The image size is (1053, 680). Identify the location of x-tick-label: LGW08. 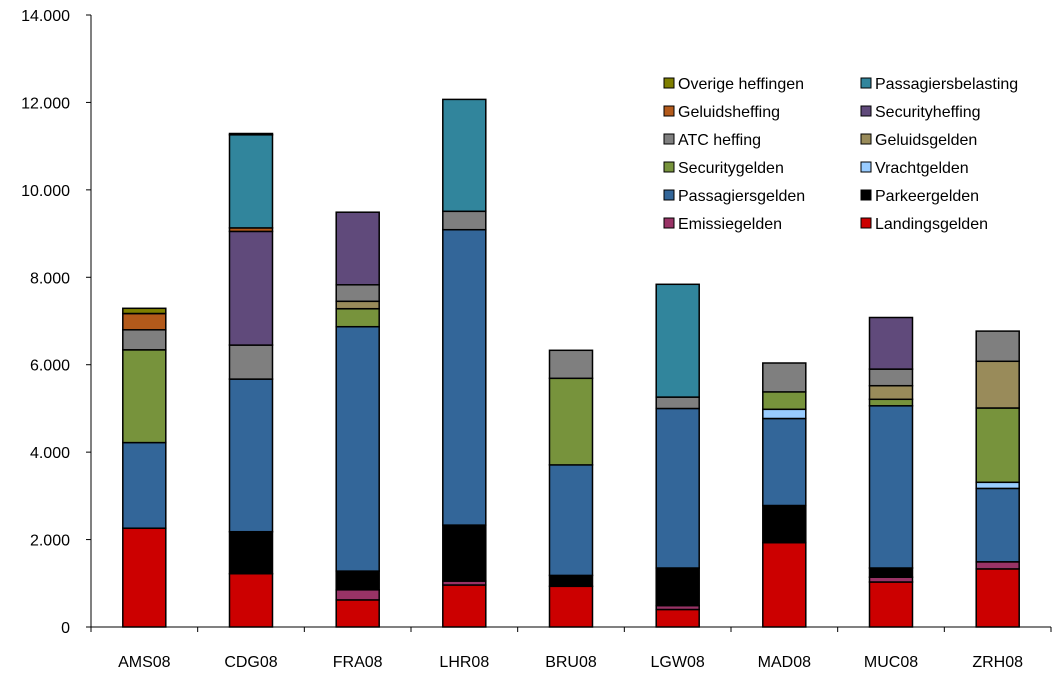
(678, 662).